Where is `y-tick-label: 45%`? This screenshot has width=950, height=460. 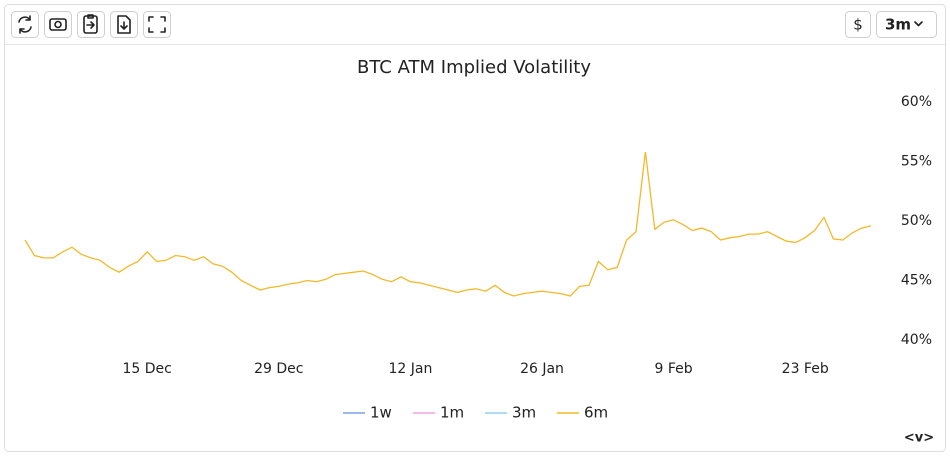
y-tick-label: 45% is located at coordinates (916, 281).